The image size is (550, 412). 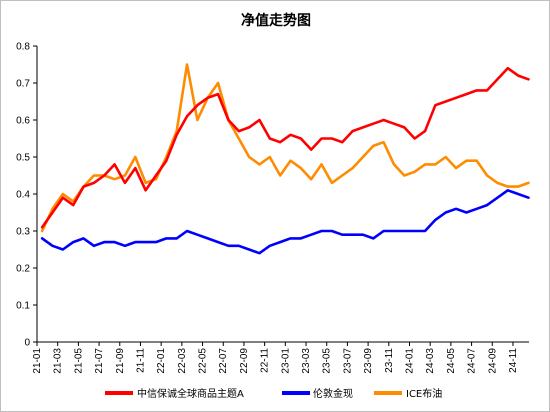 I want to click on legend-label-0: 中信保诚全球商品主题A, so click(x=190, y=393).